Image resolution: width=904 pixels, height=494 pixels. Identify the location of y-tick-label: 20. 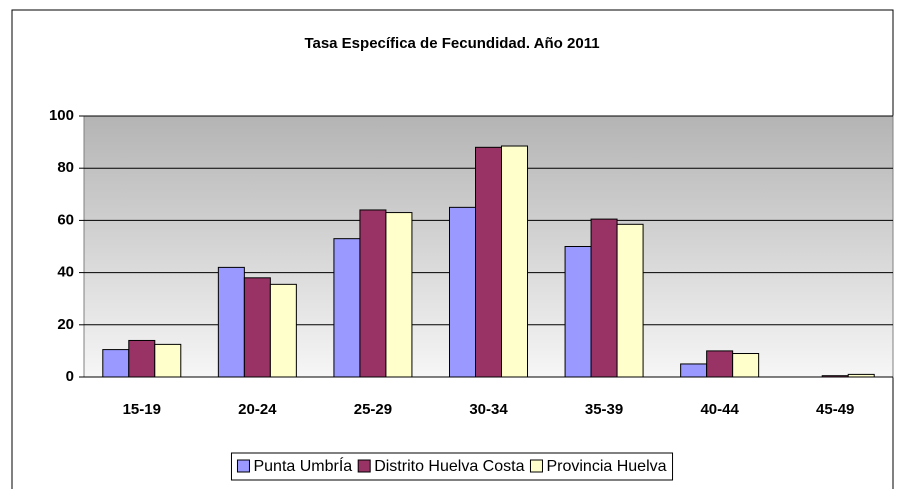
(65, 324).